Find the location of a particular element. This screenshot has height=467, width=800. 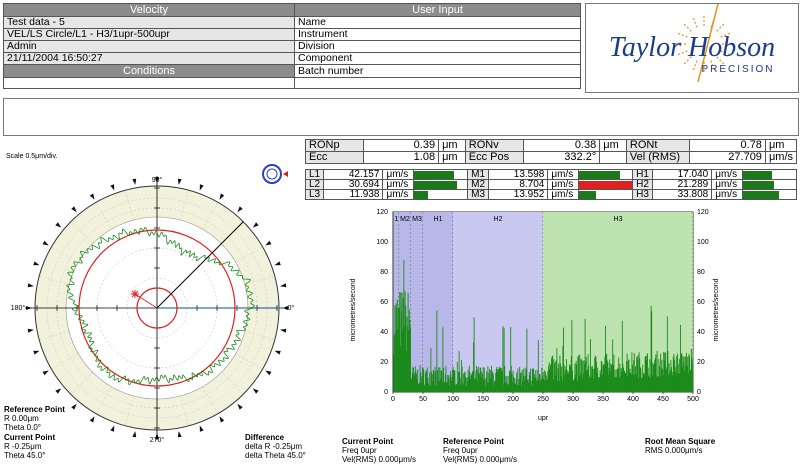

stat-label: RONp is located at coordinates (334, 145).